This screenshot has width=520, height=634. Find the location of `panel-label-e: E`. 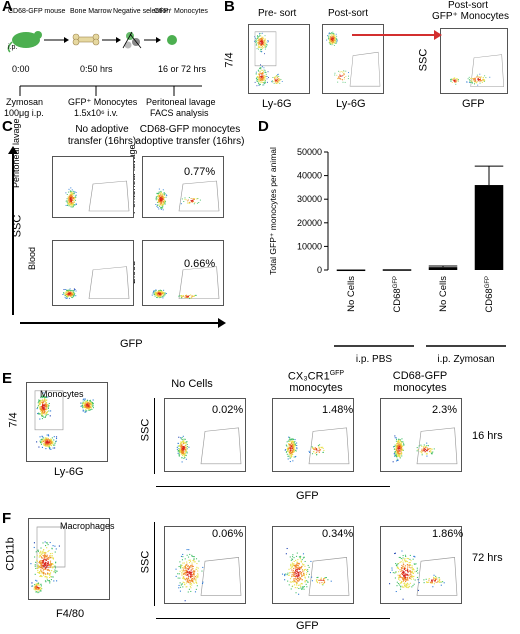

panel-label-e: E is located at coordinates (7, 378).